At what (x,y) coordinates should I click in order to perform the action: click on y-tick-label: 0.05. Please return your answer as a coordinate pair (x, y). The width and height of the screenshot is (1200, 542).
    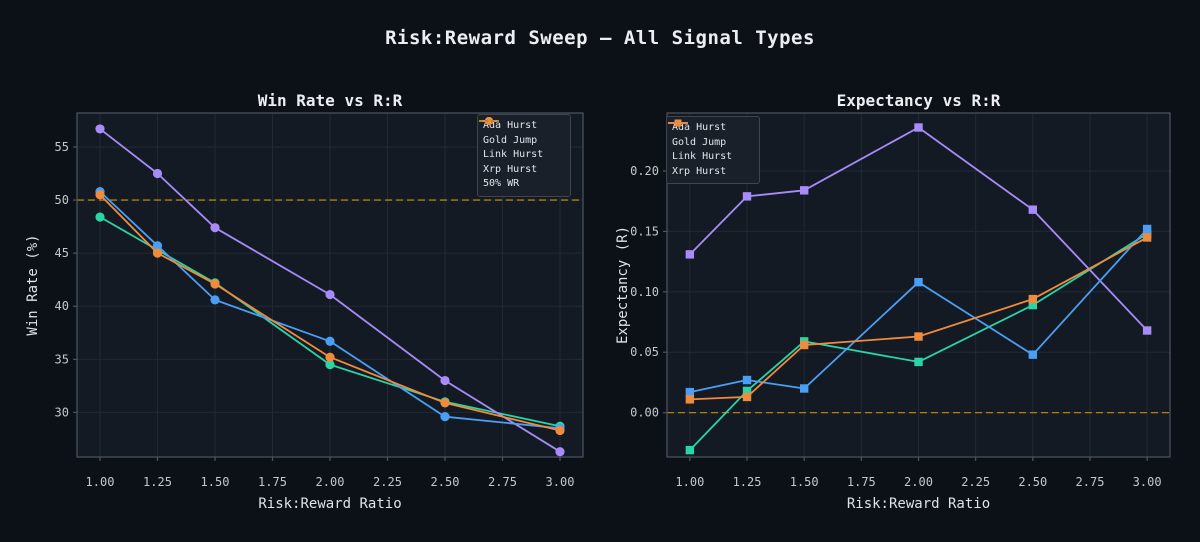
    Looking at the image, I should click on (644, 352).